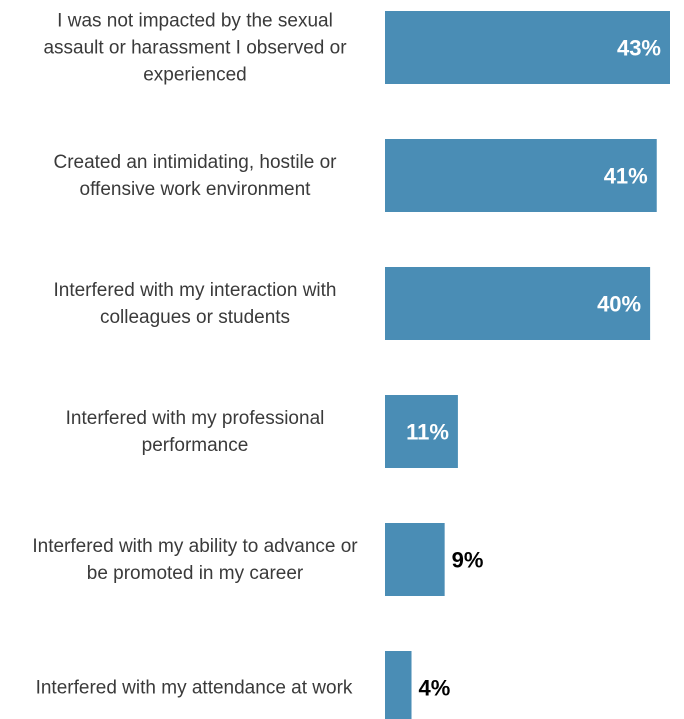 The image size is (684, 719). What do you see at coordinates (195, 445) in the screenshot?
I see `category-label-line: performance` at bounding box center [195, 445].